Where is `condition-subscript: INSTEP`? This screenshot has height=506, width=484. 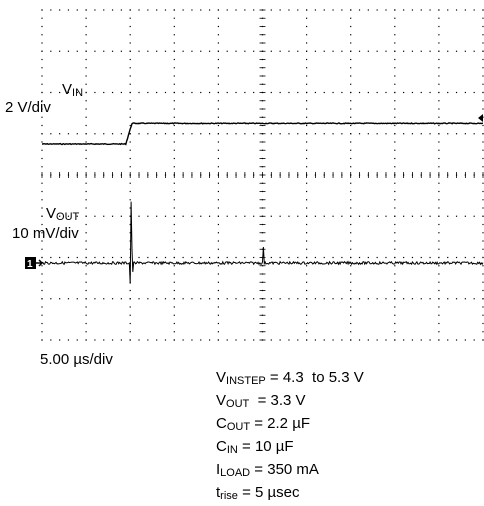
condition-subscript: INSTEP is located at coordinates (246, 381).